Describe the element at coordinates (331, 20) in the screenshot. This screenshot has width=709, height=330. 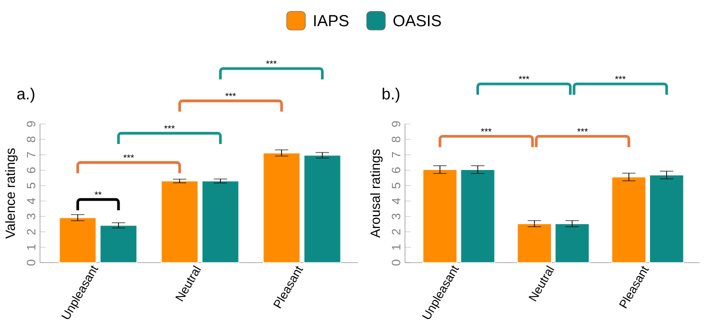
I see `legend-label: IAPS` at that location.